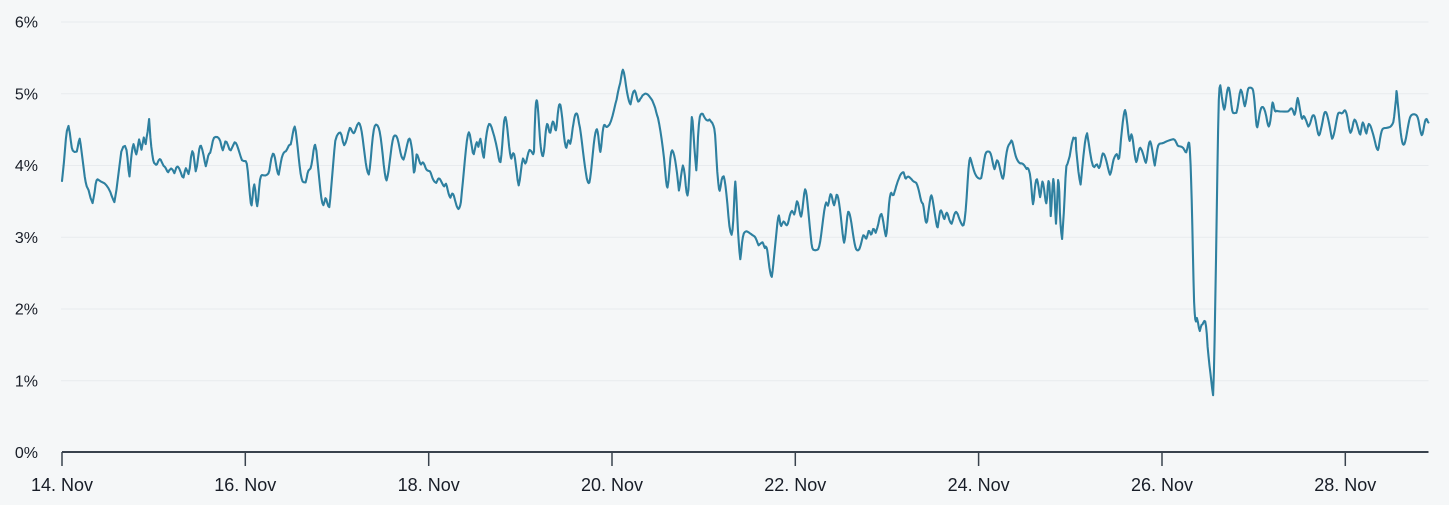 The image size is (1449, 505). I want to click on svg-text: 14. Nov, so click(62, 485).